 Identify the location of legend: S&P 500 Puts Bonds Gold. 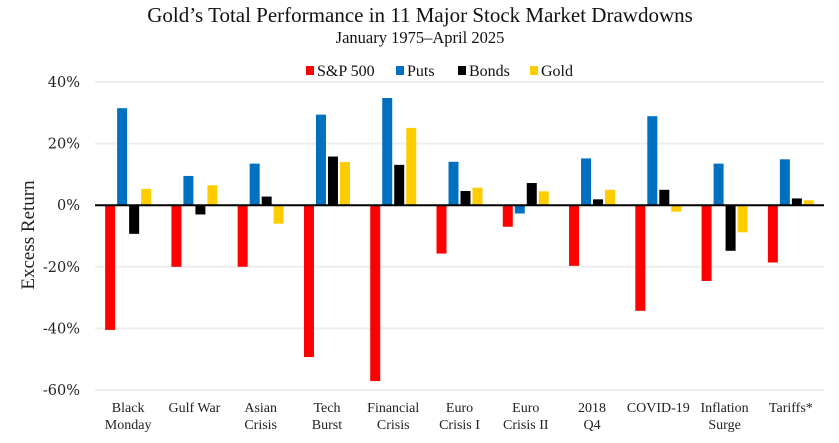
(439, 71).